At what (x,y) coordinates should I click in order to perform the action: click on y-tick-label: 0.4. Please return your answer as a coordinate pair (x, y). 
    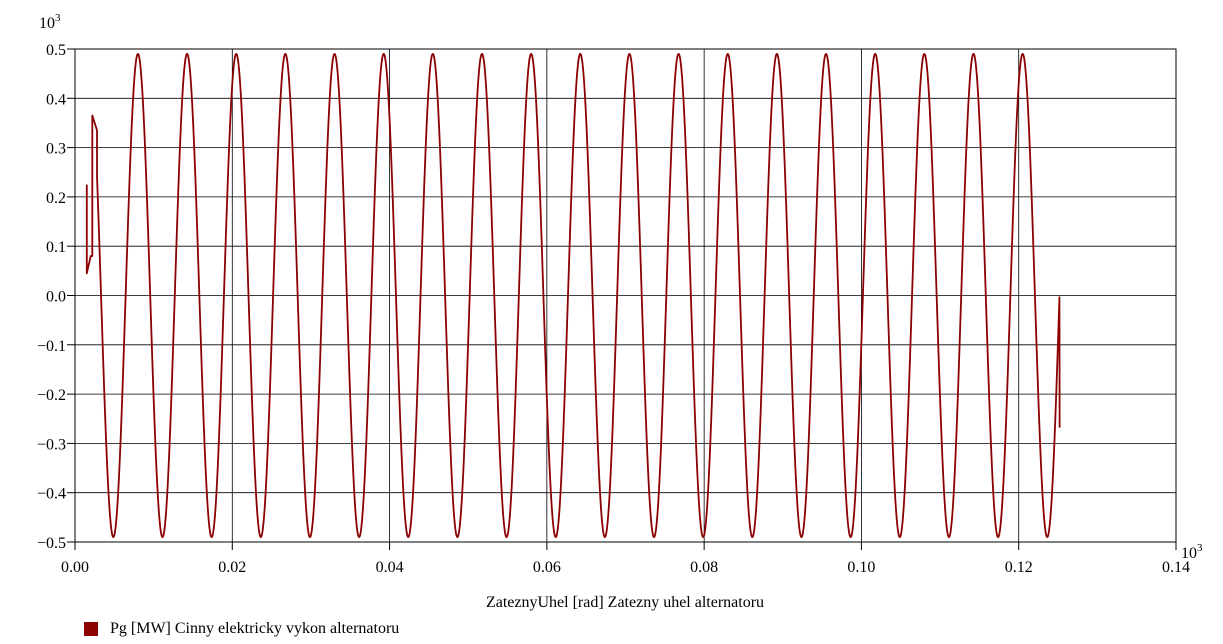
    Looking at the image, I should click on (56, 99).